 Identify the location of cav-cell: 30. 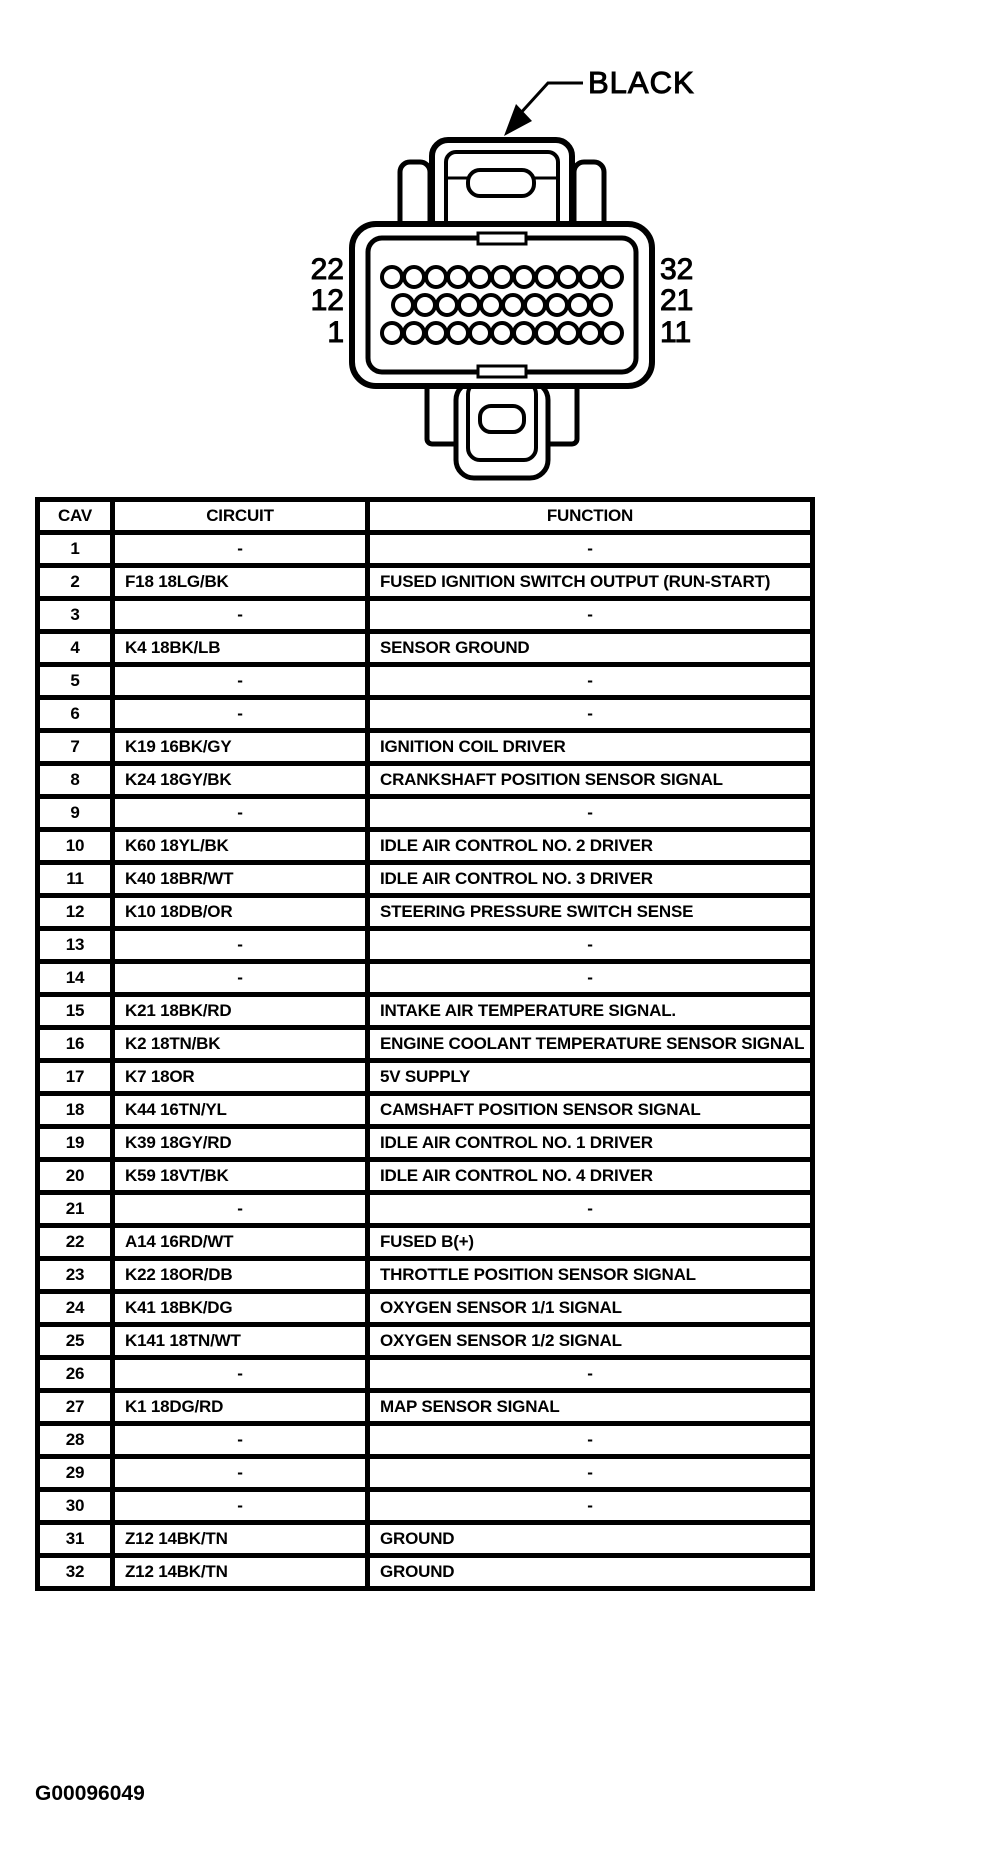
(75, 1506).